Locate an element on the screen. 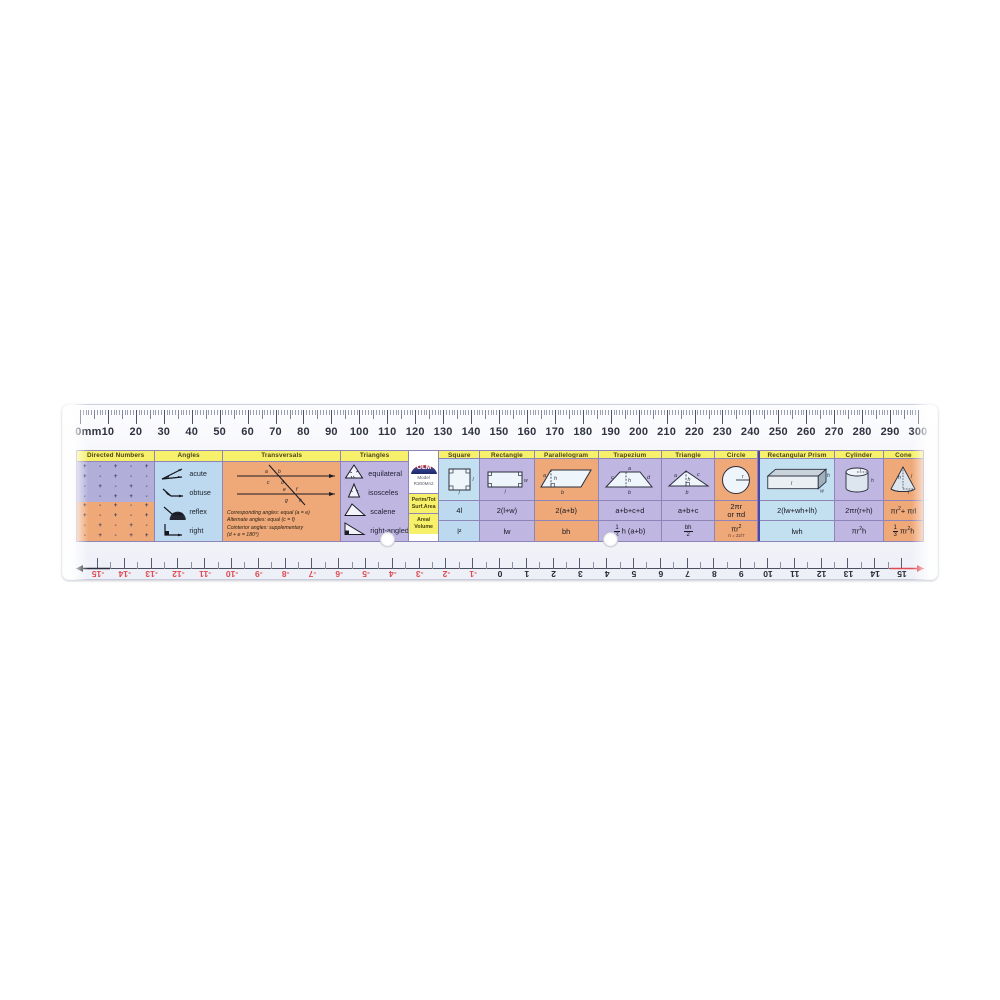 This screenshot has width=1000, height=1000. perimeter-cylinder: 2πr(r+h) is located at coordinates (858, 511).